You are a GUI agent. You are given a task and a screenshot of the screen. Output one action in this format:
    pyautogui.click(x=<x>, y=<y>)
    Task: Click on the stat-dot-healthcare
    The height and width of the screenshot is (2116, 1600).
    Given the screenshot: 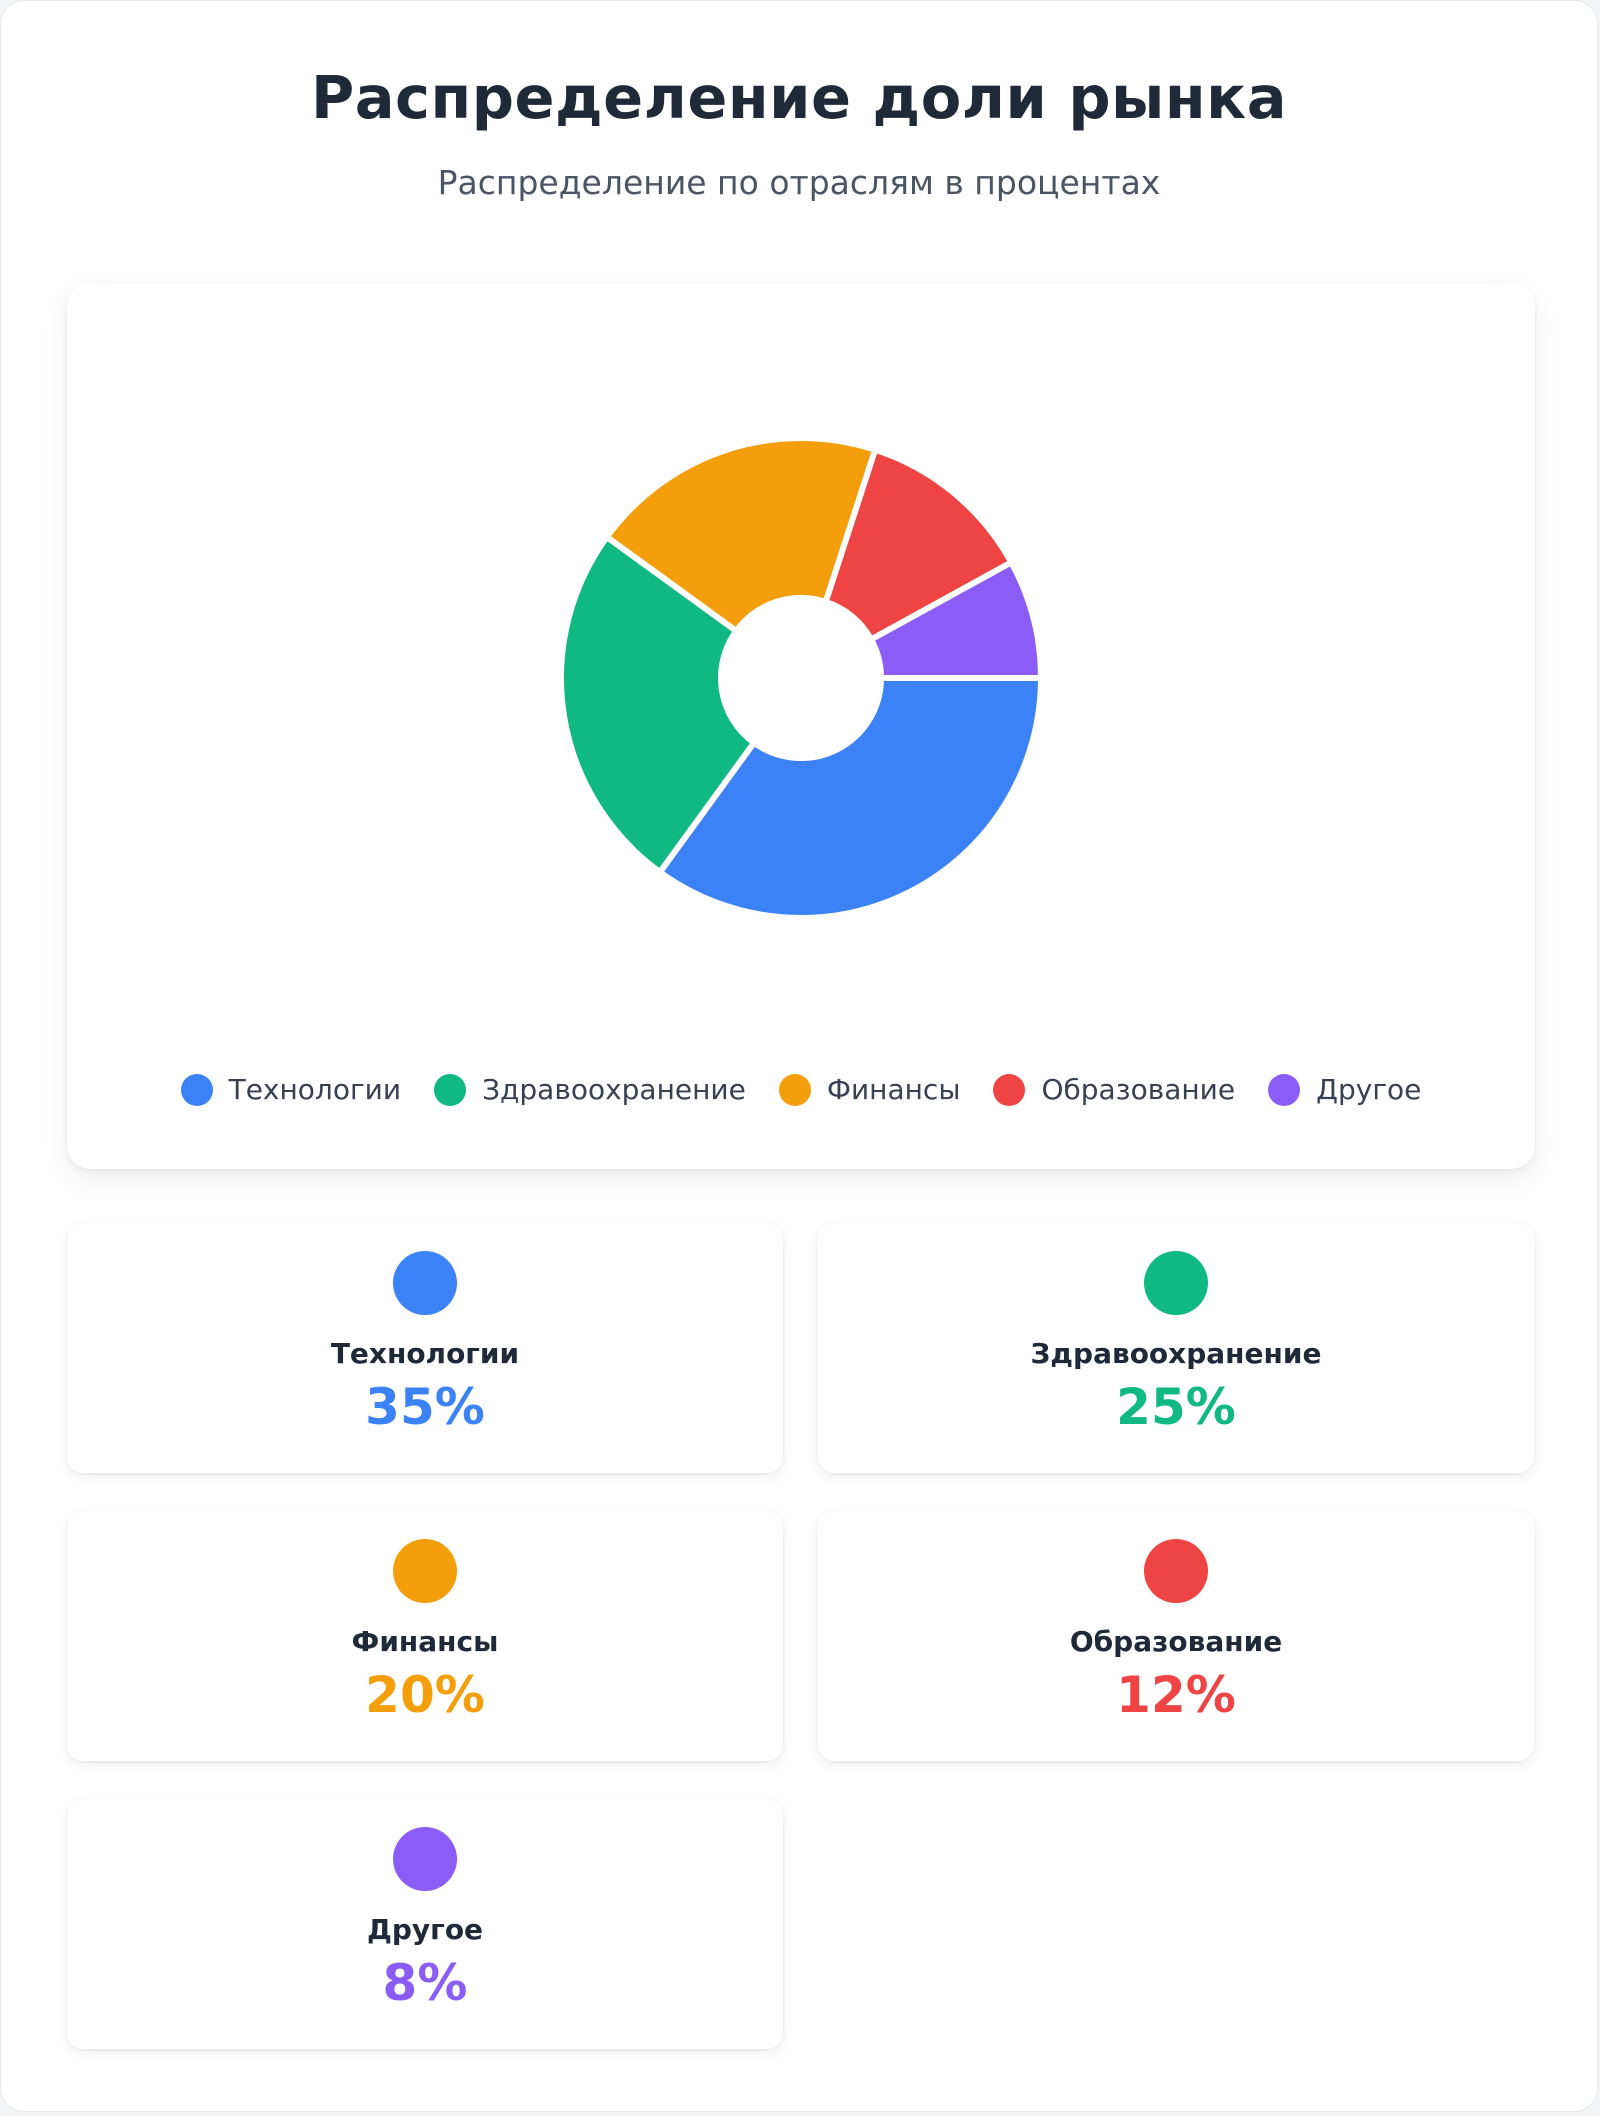 What is the action you would take?
    pyautogui.click(x=1176, y=1283)
    